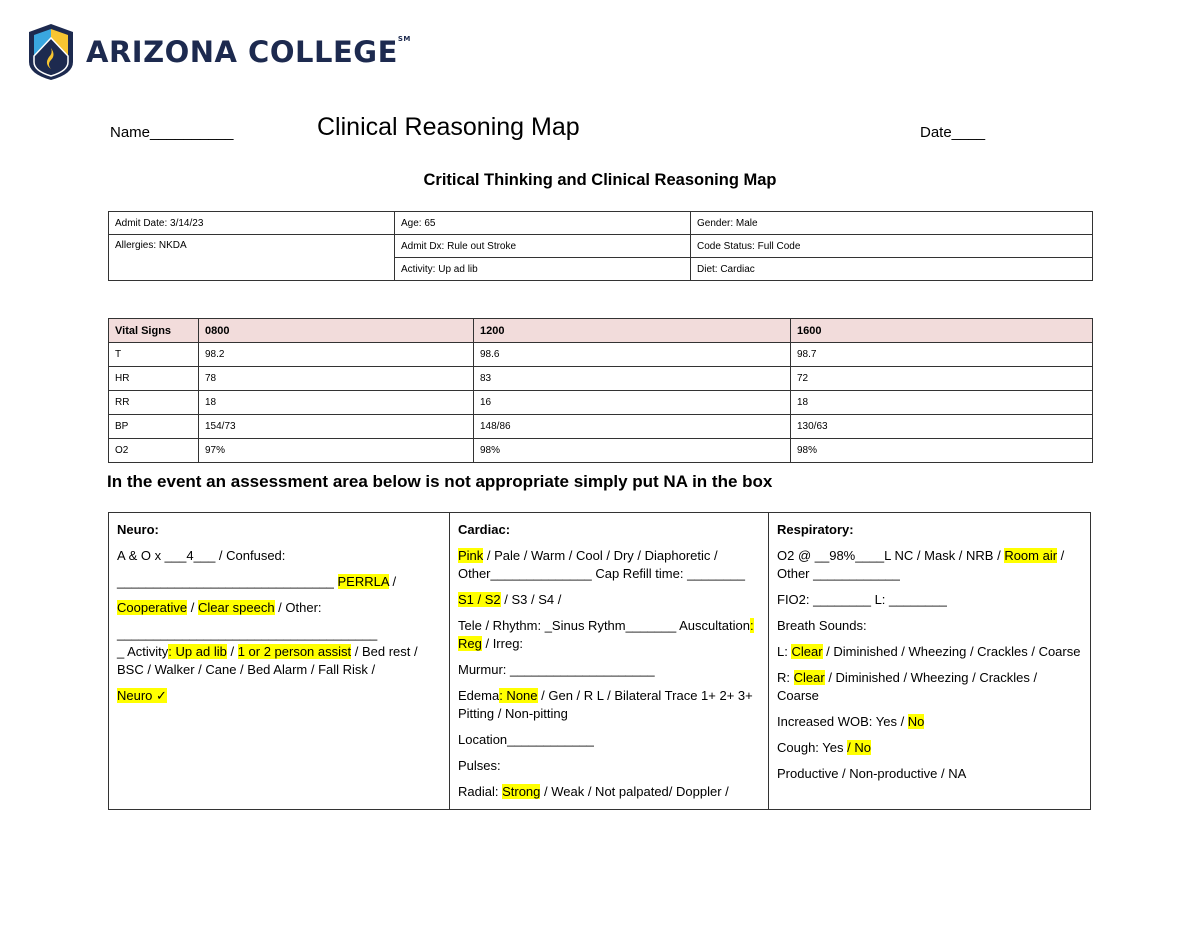 The width and height of the screenshot is (1200, 927). I want to click on highlighted-selection: Neuro ✓, so click(142, 695).